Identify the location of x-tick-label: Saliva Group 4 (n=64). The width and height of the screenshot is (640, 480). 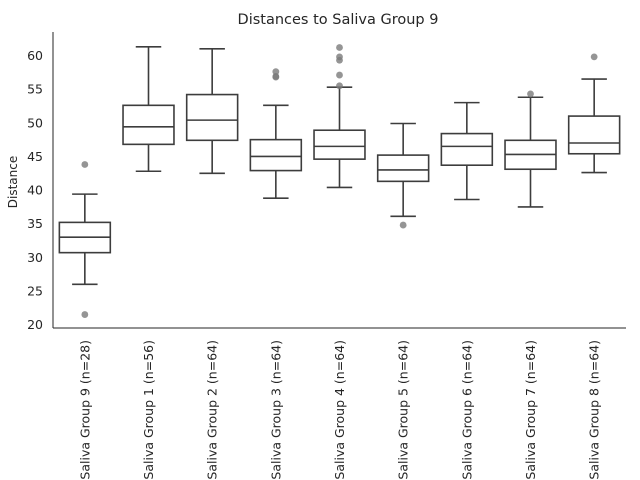
(339, 410).